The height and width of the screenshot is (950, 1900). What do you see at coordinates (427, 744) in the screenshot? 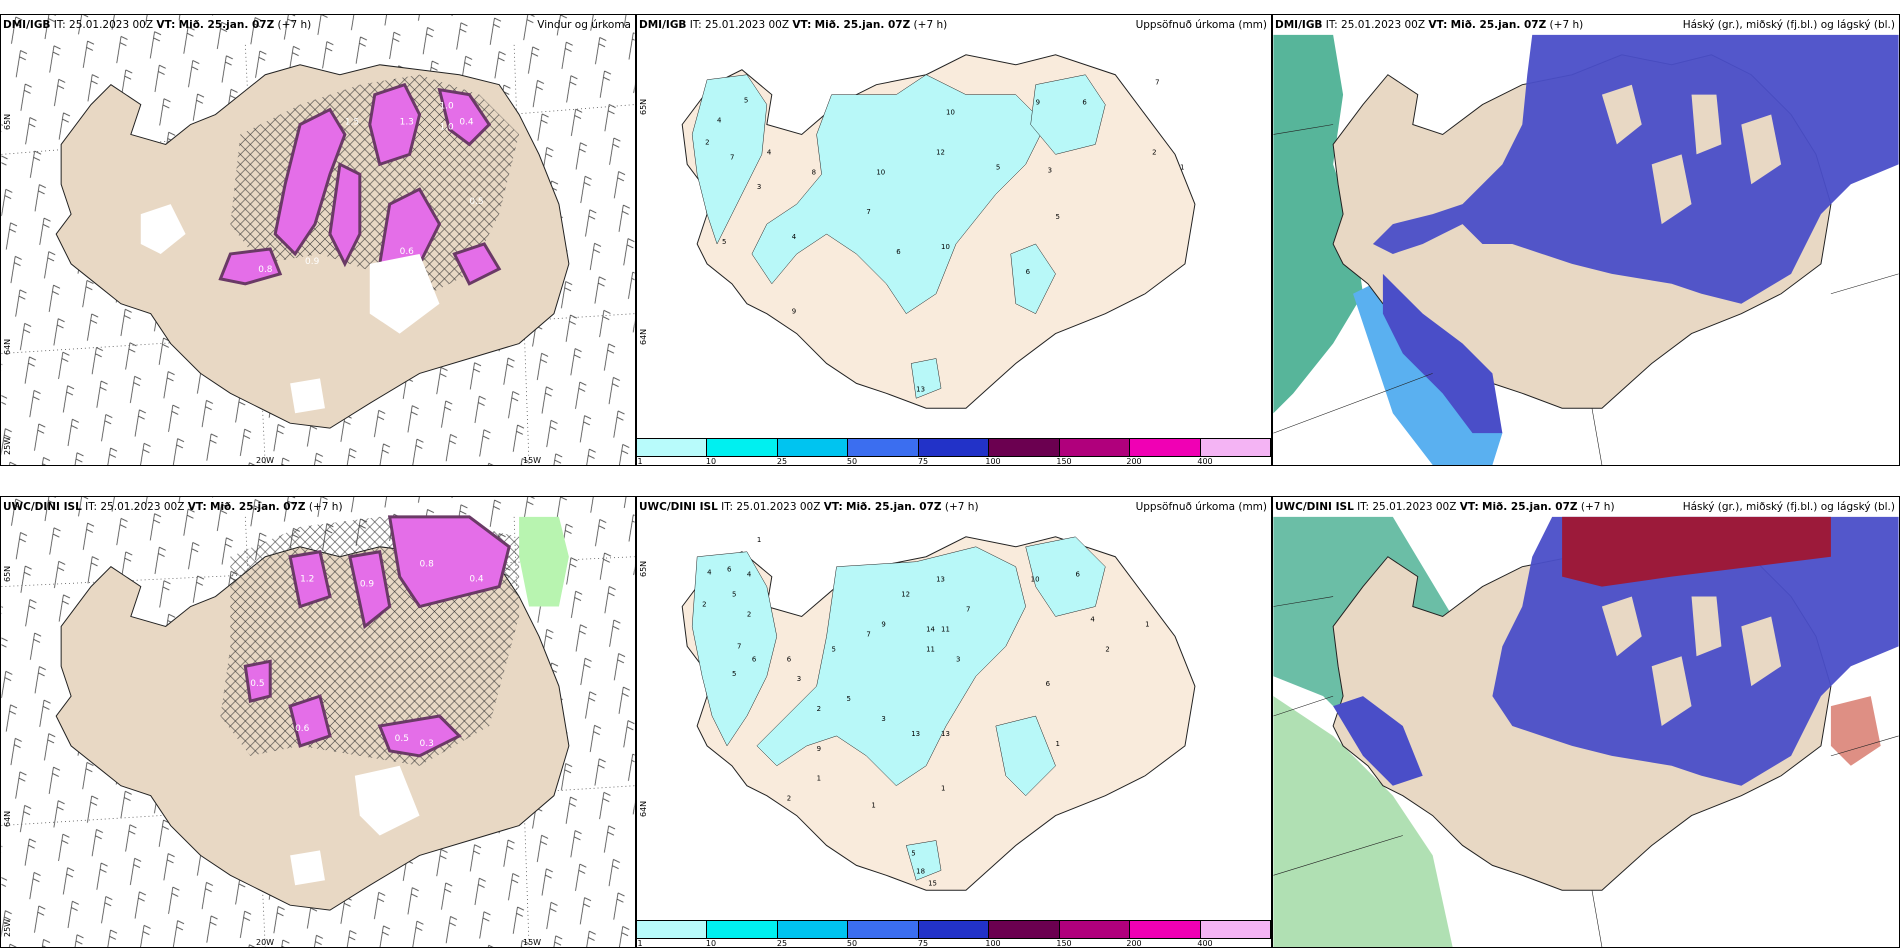
I see `wind-label: 0.3` at bounding box center [427, 744].